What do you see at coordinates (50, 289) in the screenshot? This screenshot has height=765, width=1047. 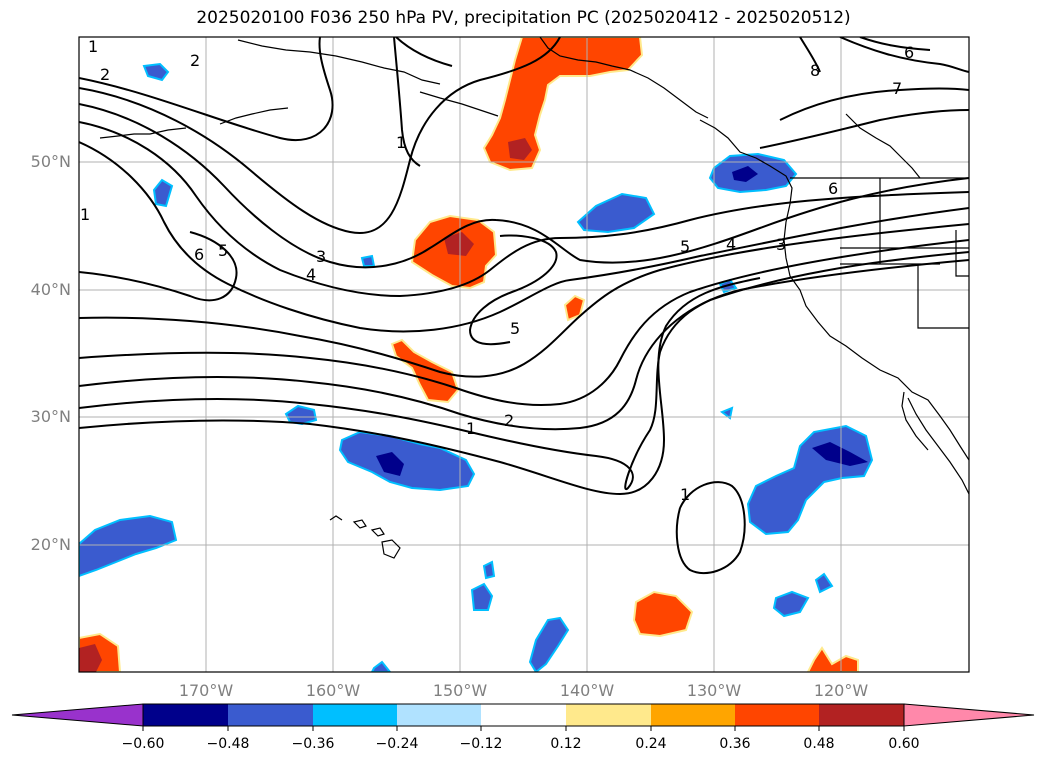 I see `lat-label: 40°N` at bounding box center [50, 289].